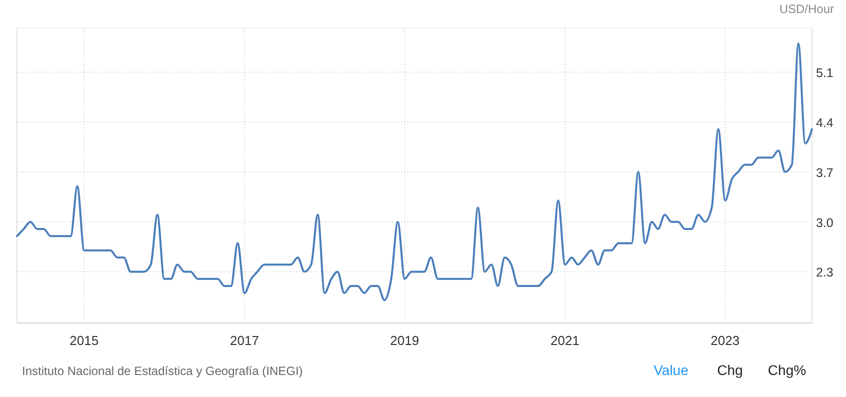 The height and width of the screenshot is (397, 846). Describe the element at coordinates (84, 340) in the screenshot. I see `x-tick-label: 2015` at that location.